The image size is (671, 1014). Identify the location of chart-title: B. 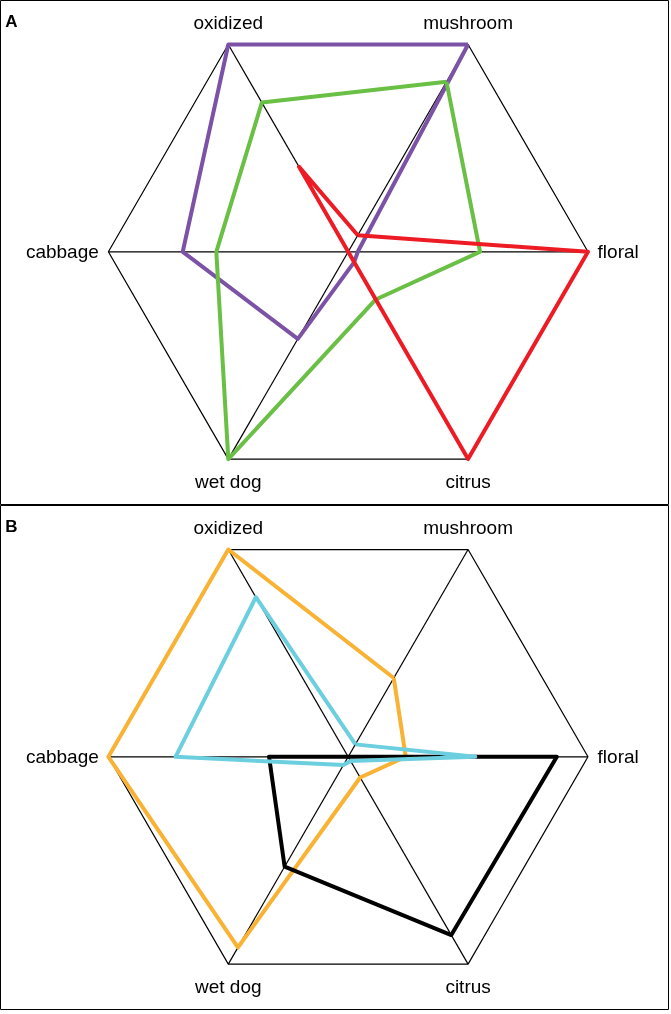
(11, 527).